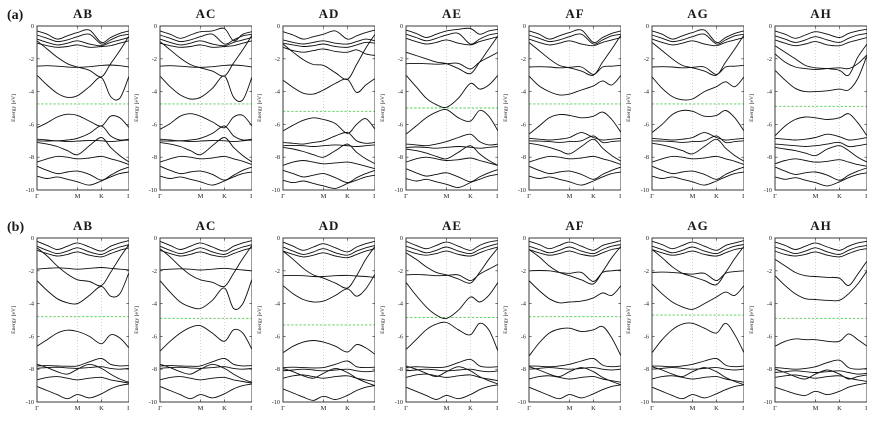  I want to click on band-panel-AG-a: AG0-2-4-6-8-10ΓMKΓEnergy [eV], so click(682, 103).